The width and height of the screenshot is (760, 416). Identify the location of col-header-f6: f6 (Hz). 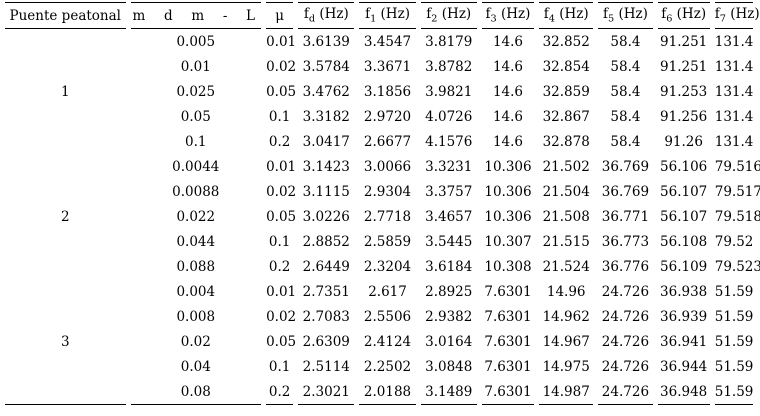
(683, 15).